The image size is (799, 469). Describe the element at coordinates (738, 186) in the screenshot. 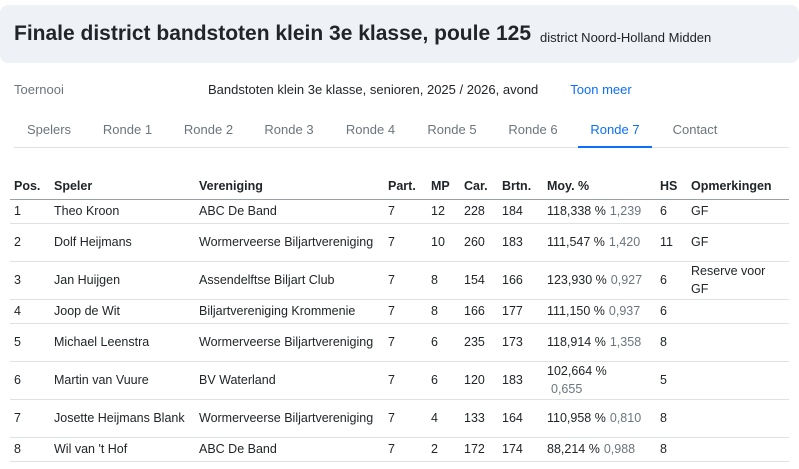

I see `col-header-opmerkingen: Opmerkingen` at that location.